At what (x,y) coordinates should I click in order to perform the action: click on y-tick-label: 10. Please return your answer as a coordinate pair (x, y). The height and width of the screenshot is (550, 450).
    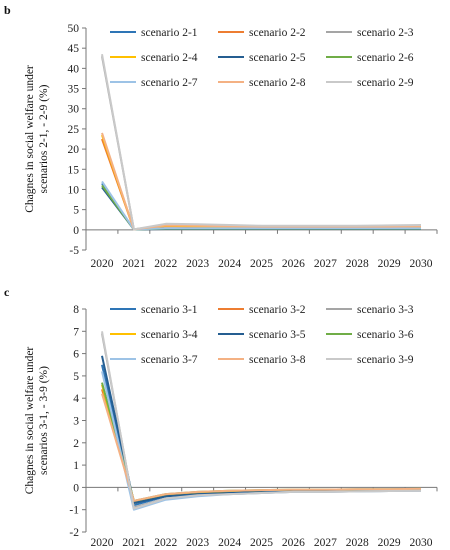
    Looking at the image, I should click on (74, 190).